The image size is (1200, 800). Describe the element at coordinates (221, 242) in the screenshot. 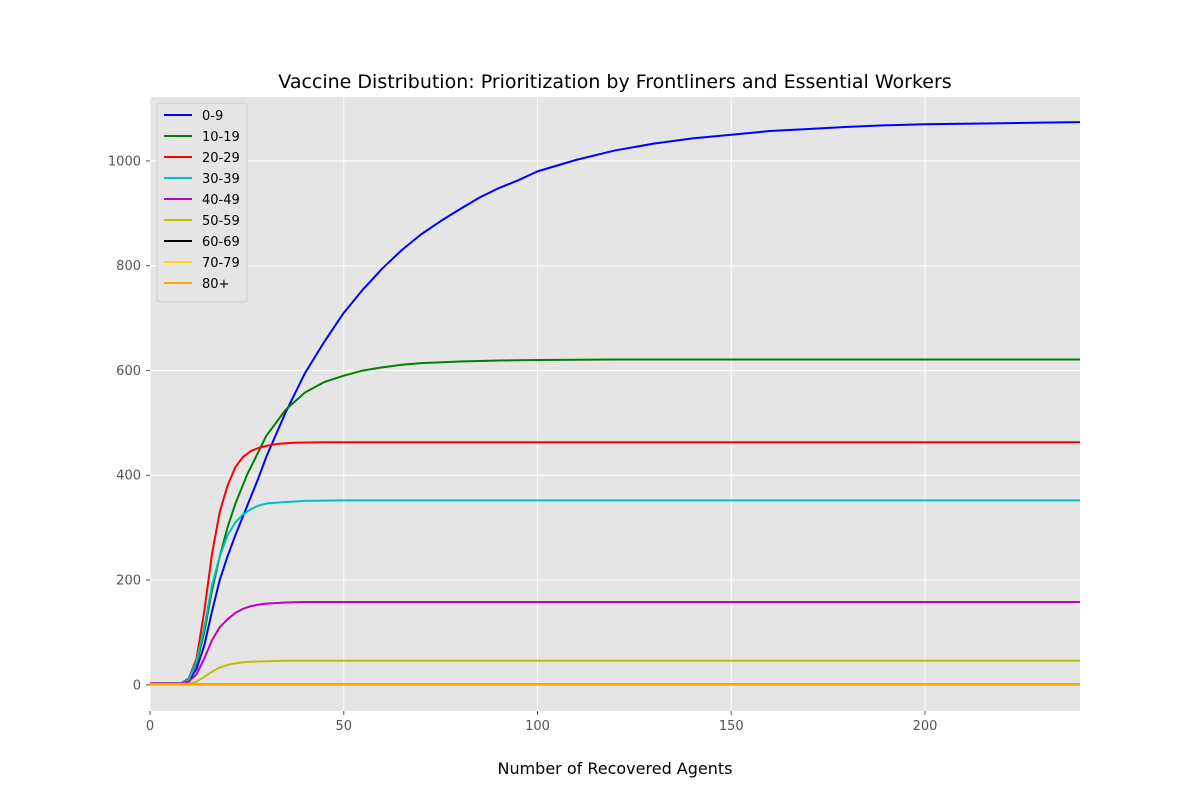

I see `legend-label: 60-69` at that location.